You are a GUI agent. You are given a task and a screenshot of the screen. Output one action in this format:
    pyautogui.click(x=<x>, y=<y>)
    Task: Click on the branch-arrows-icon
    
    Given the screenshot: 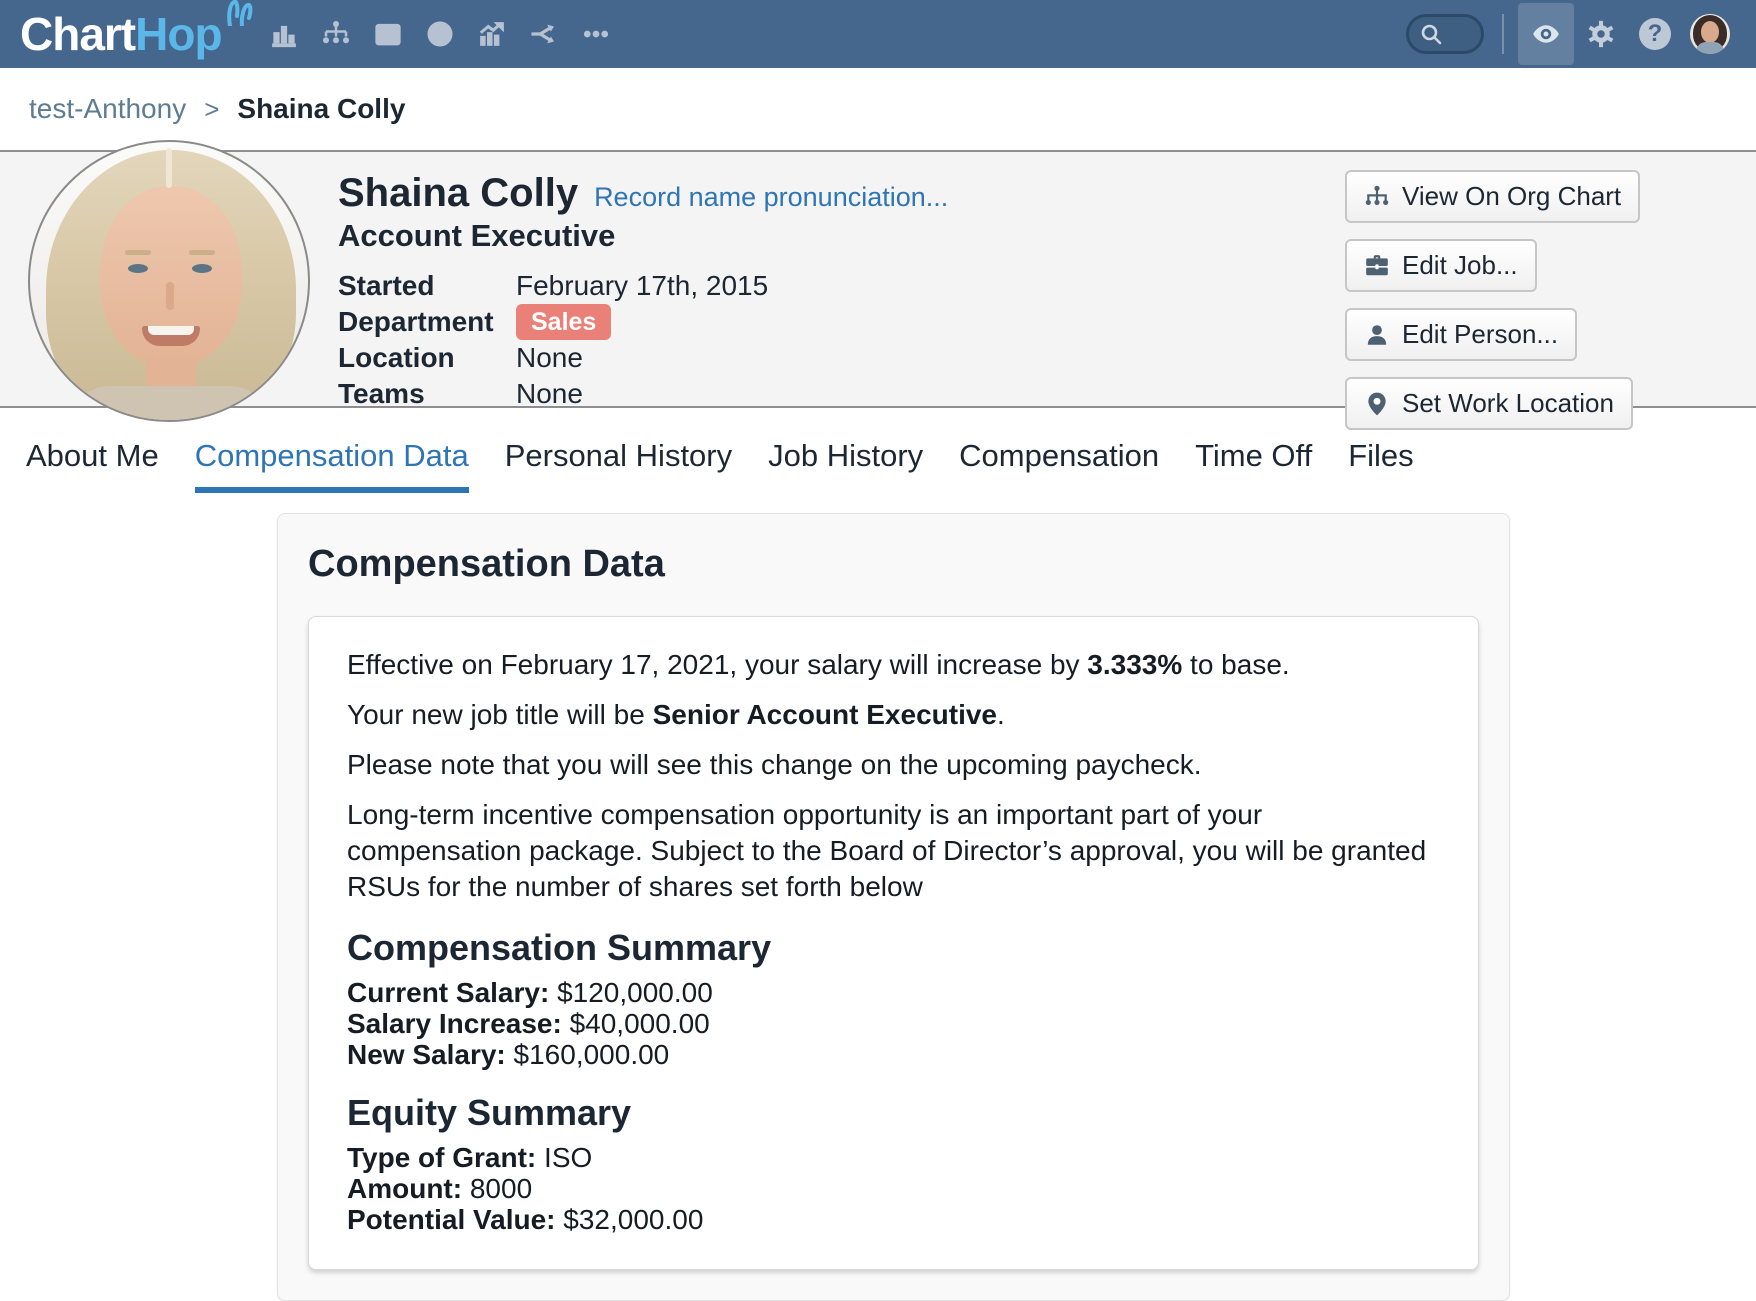 What is the action you would take?
    pyautogui.click(x=544, y=34)
    